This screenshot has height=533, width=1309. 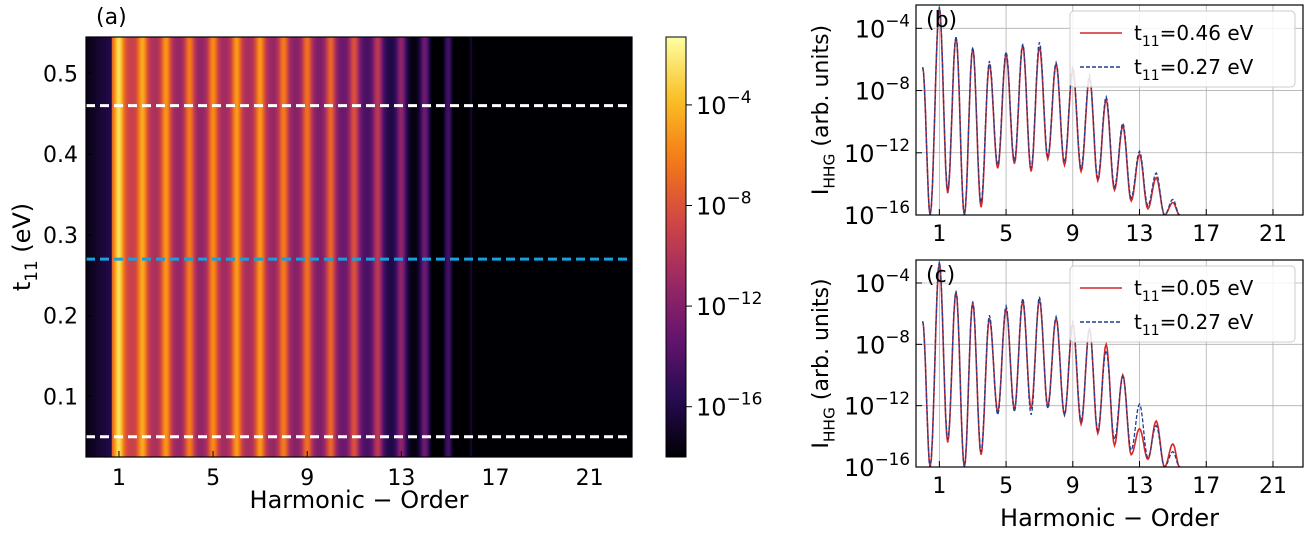 I want to click on colorbar-tick-exp: −4, so click(x=739, y=98).